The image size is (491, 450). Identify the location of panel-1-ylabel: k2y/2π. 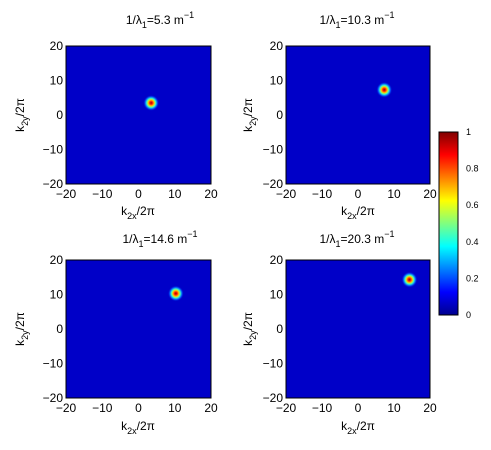
(21, 115).